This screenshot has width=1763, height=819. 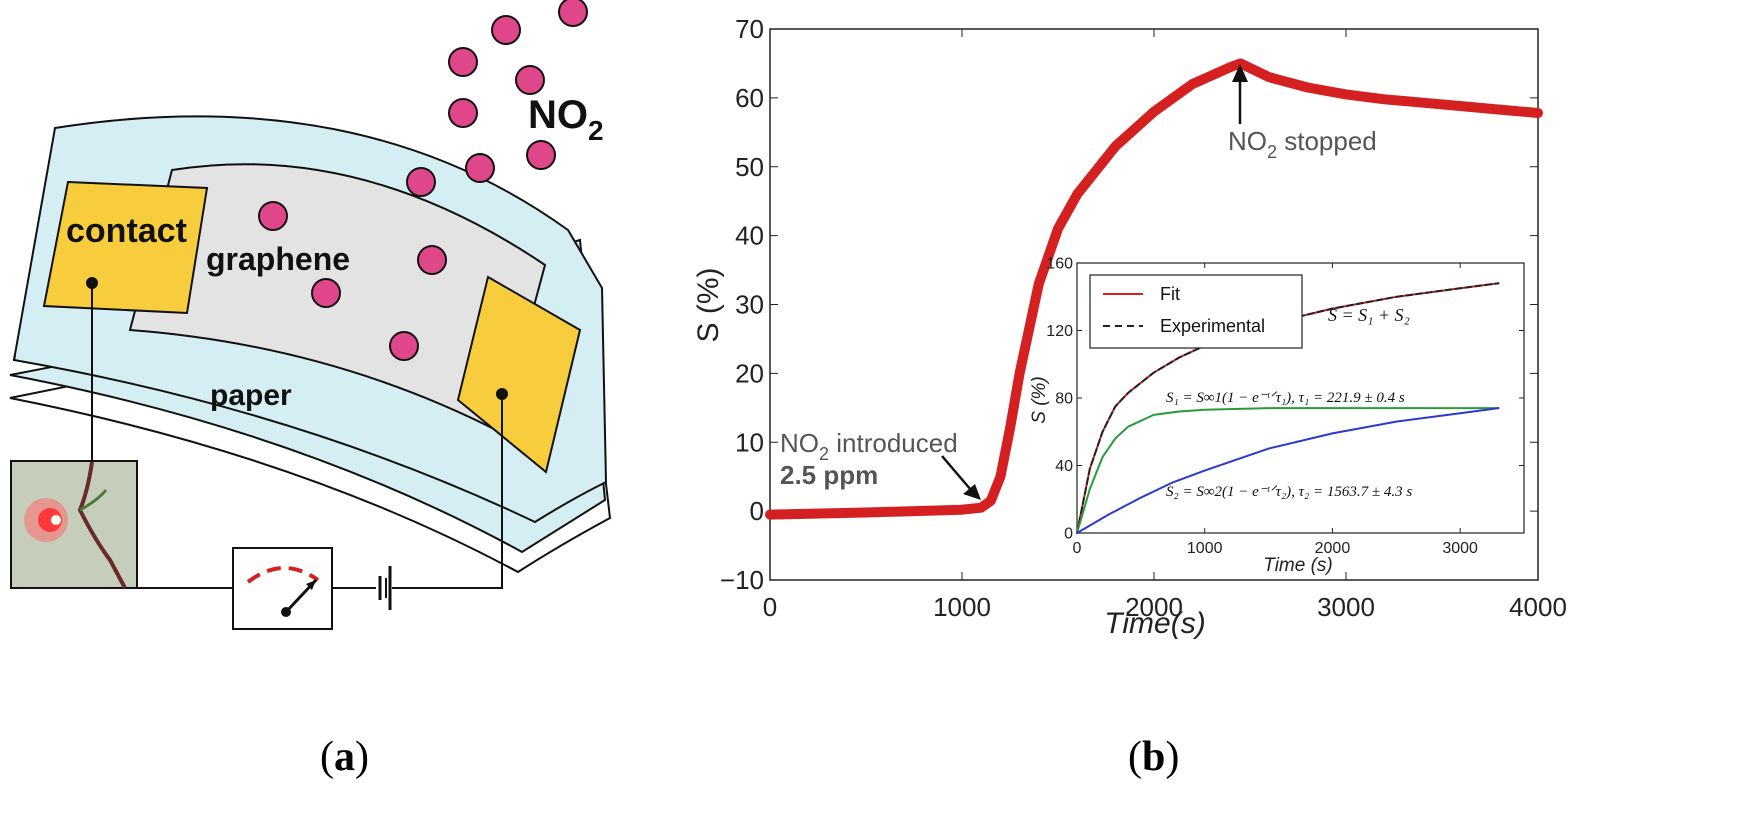 I want to click on svg-text: NO2 introduced, so click(x=869, y=446).